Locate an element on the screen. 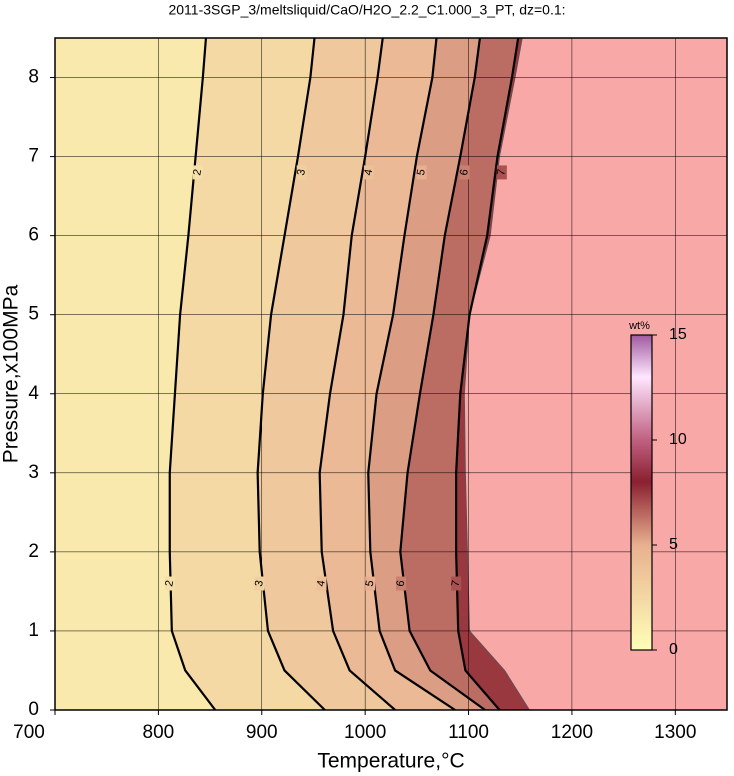 Image resolution: width=734 pixels, height=776 pixels. colorbar is located at coordinates (641, 492).